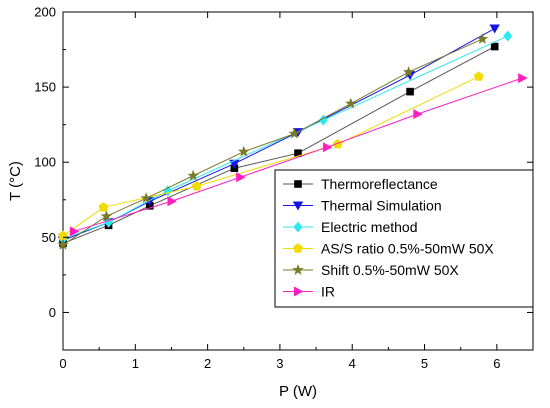  I want to click on x-tick-label: 0, so click(62, 363).